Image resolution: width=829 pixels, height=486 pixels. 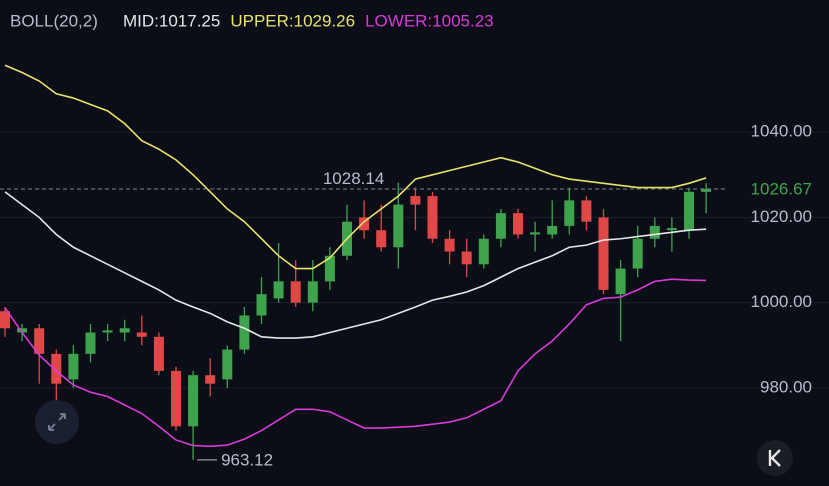 I want to click on last-price-bg, so click(x=778, y=188).